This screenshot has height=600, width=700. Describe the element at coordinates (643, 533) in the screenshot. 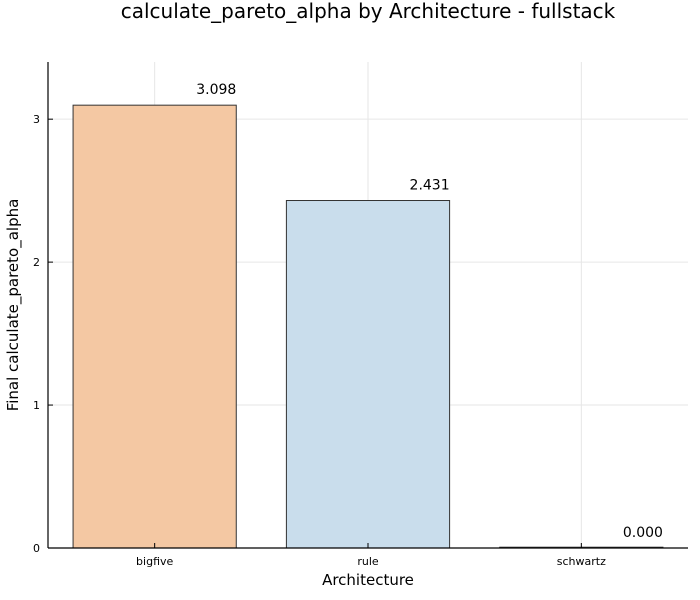

I see `data-label-schwartz: 0.000` at that location.